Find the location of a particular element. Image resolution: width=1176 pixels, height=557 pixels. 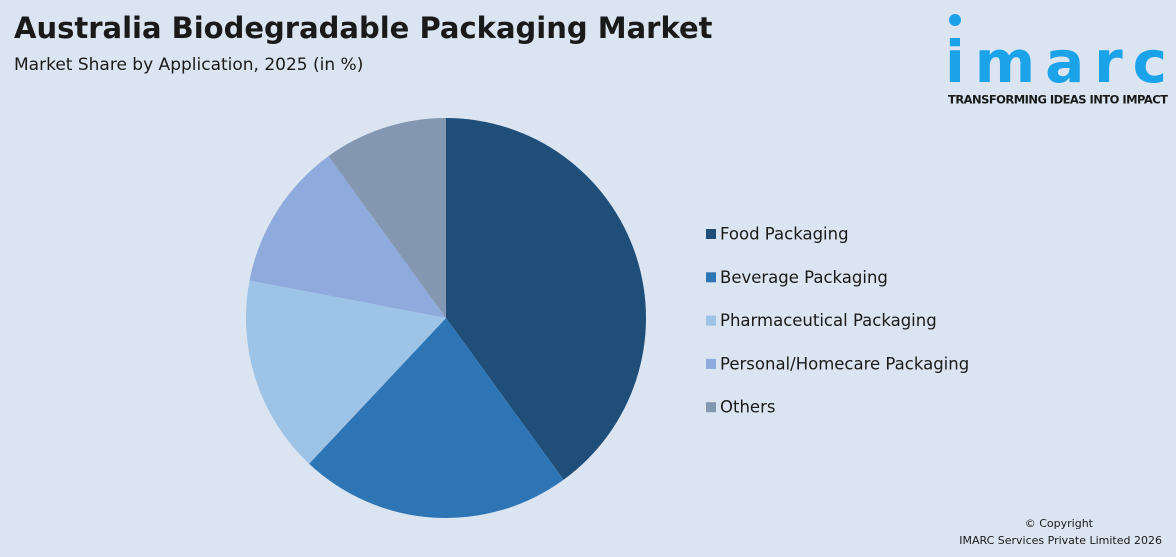

chart-title: Australia Biodegradable Packaging Market is located at coordinates (363, 28).